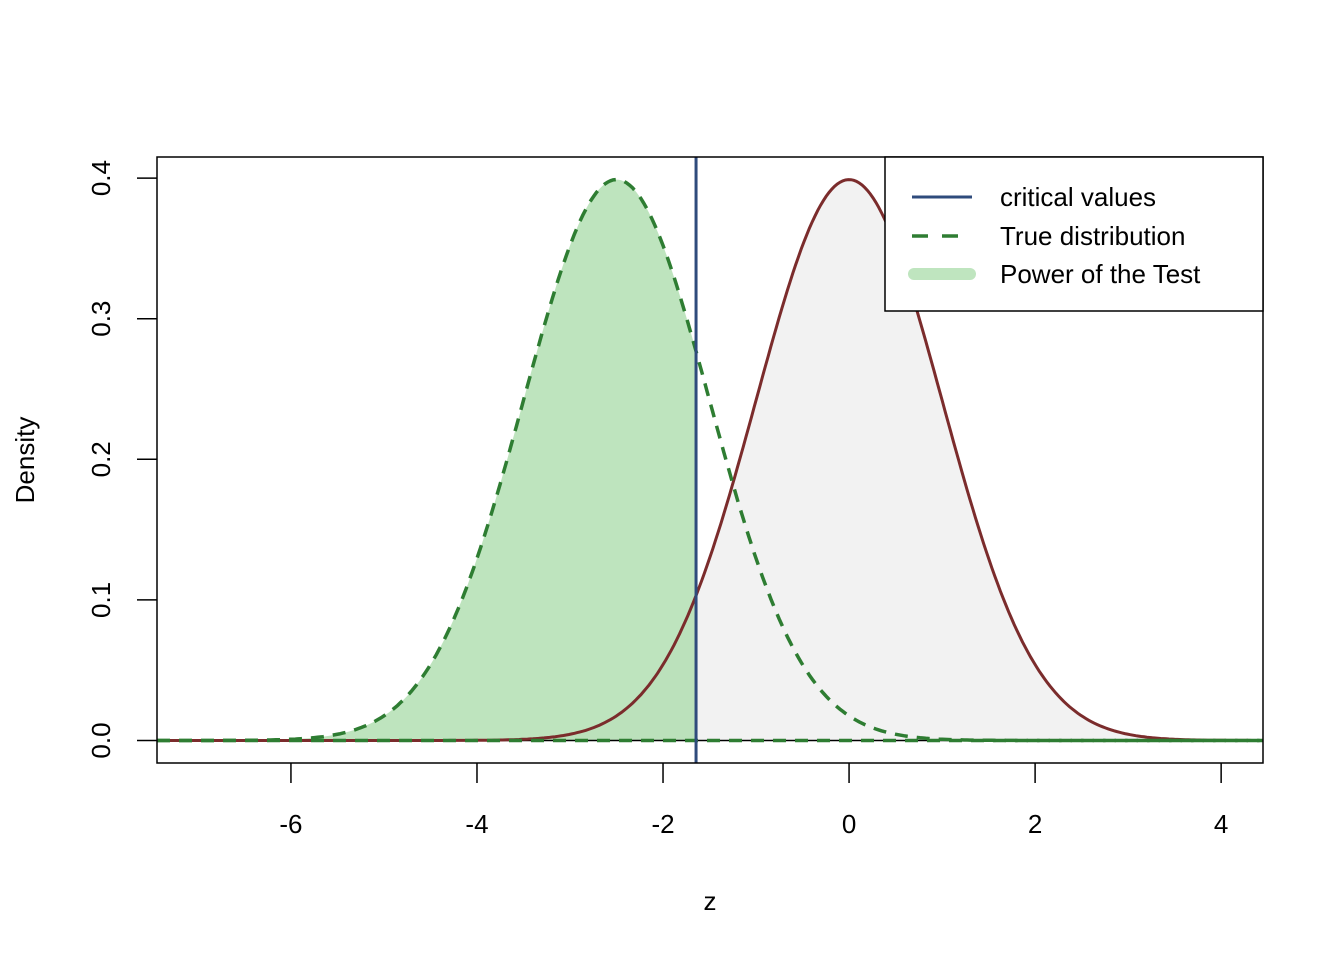 This screenshot has width=1344, height=960. What do you see at coordinates (476, 824) in the screenshot?
I see `x-tick-label: -4` at bounding box center [476, 824].